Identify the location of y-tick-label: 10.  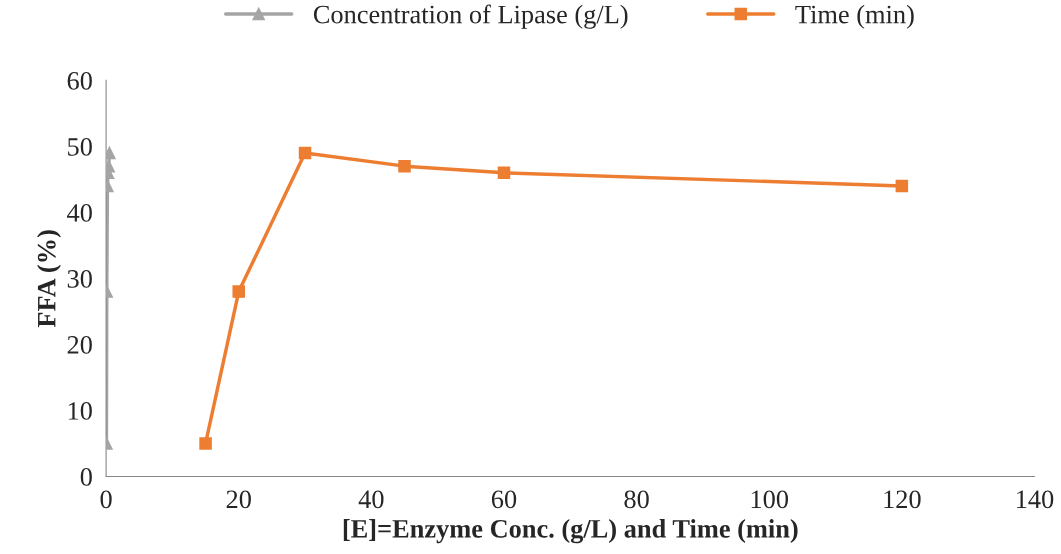
(80, 411).